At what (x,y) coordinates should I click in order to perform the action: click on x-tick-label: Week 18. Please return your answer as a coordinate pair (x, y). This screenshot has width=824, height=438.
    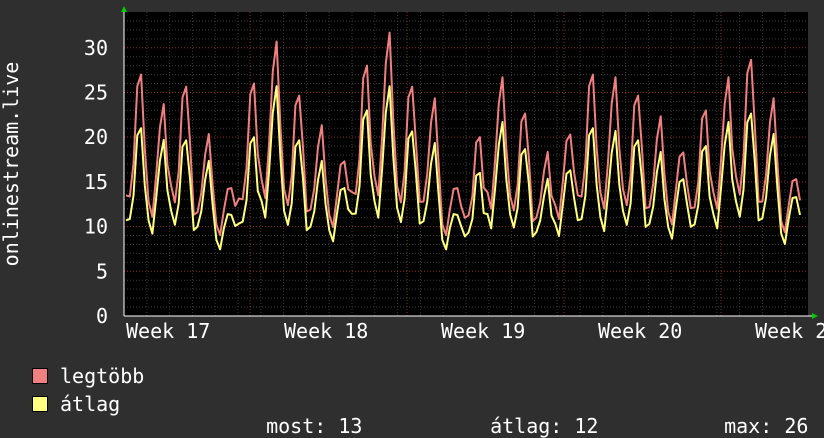
    Looking at the image, I should click on (326, 329).